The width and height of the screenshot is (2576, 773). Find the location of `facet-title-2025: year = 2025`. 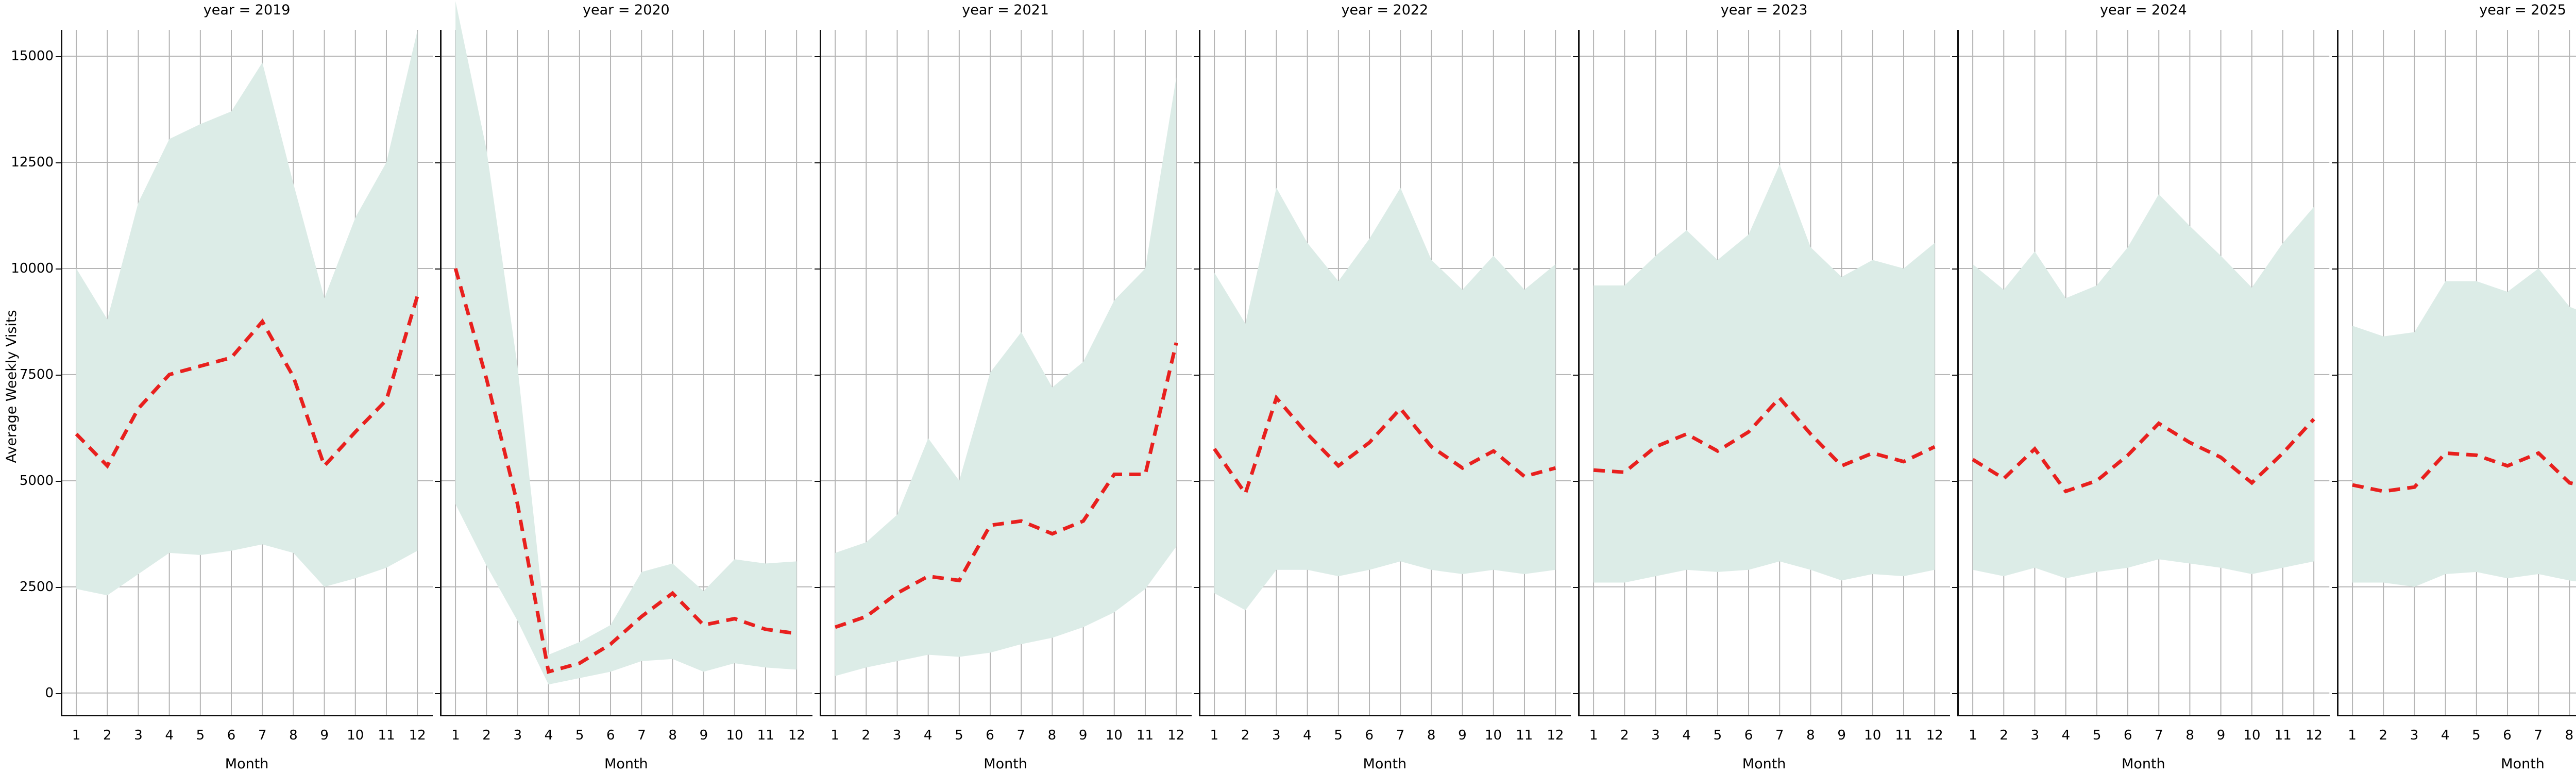

facet-title-2025: year = 2025 is located at coordinates (2522, 10).